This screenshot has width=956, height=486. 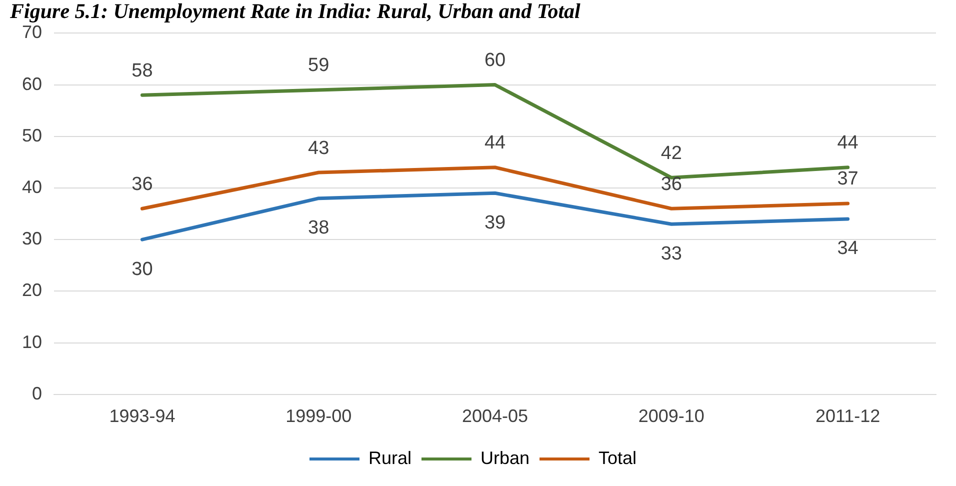 What do you see at coordinates (319, 228) in the screenshot?
I see `data-label: 38` at bounding box center [319, 228].